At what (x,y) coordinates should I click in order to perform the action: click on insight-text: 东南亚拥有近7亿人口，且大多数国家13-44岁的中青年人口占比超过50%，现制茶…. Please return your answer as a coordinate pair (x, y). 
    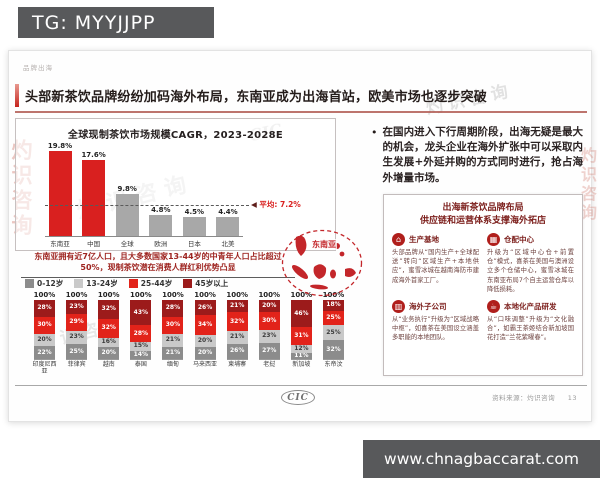
    Looking at the image, I should click on (158, 265).